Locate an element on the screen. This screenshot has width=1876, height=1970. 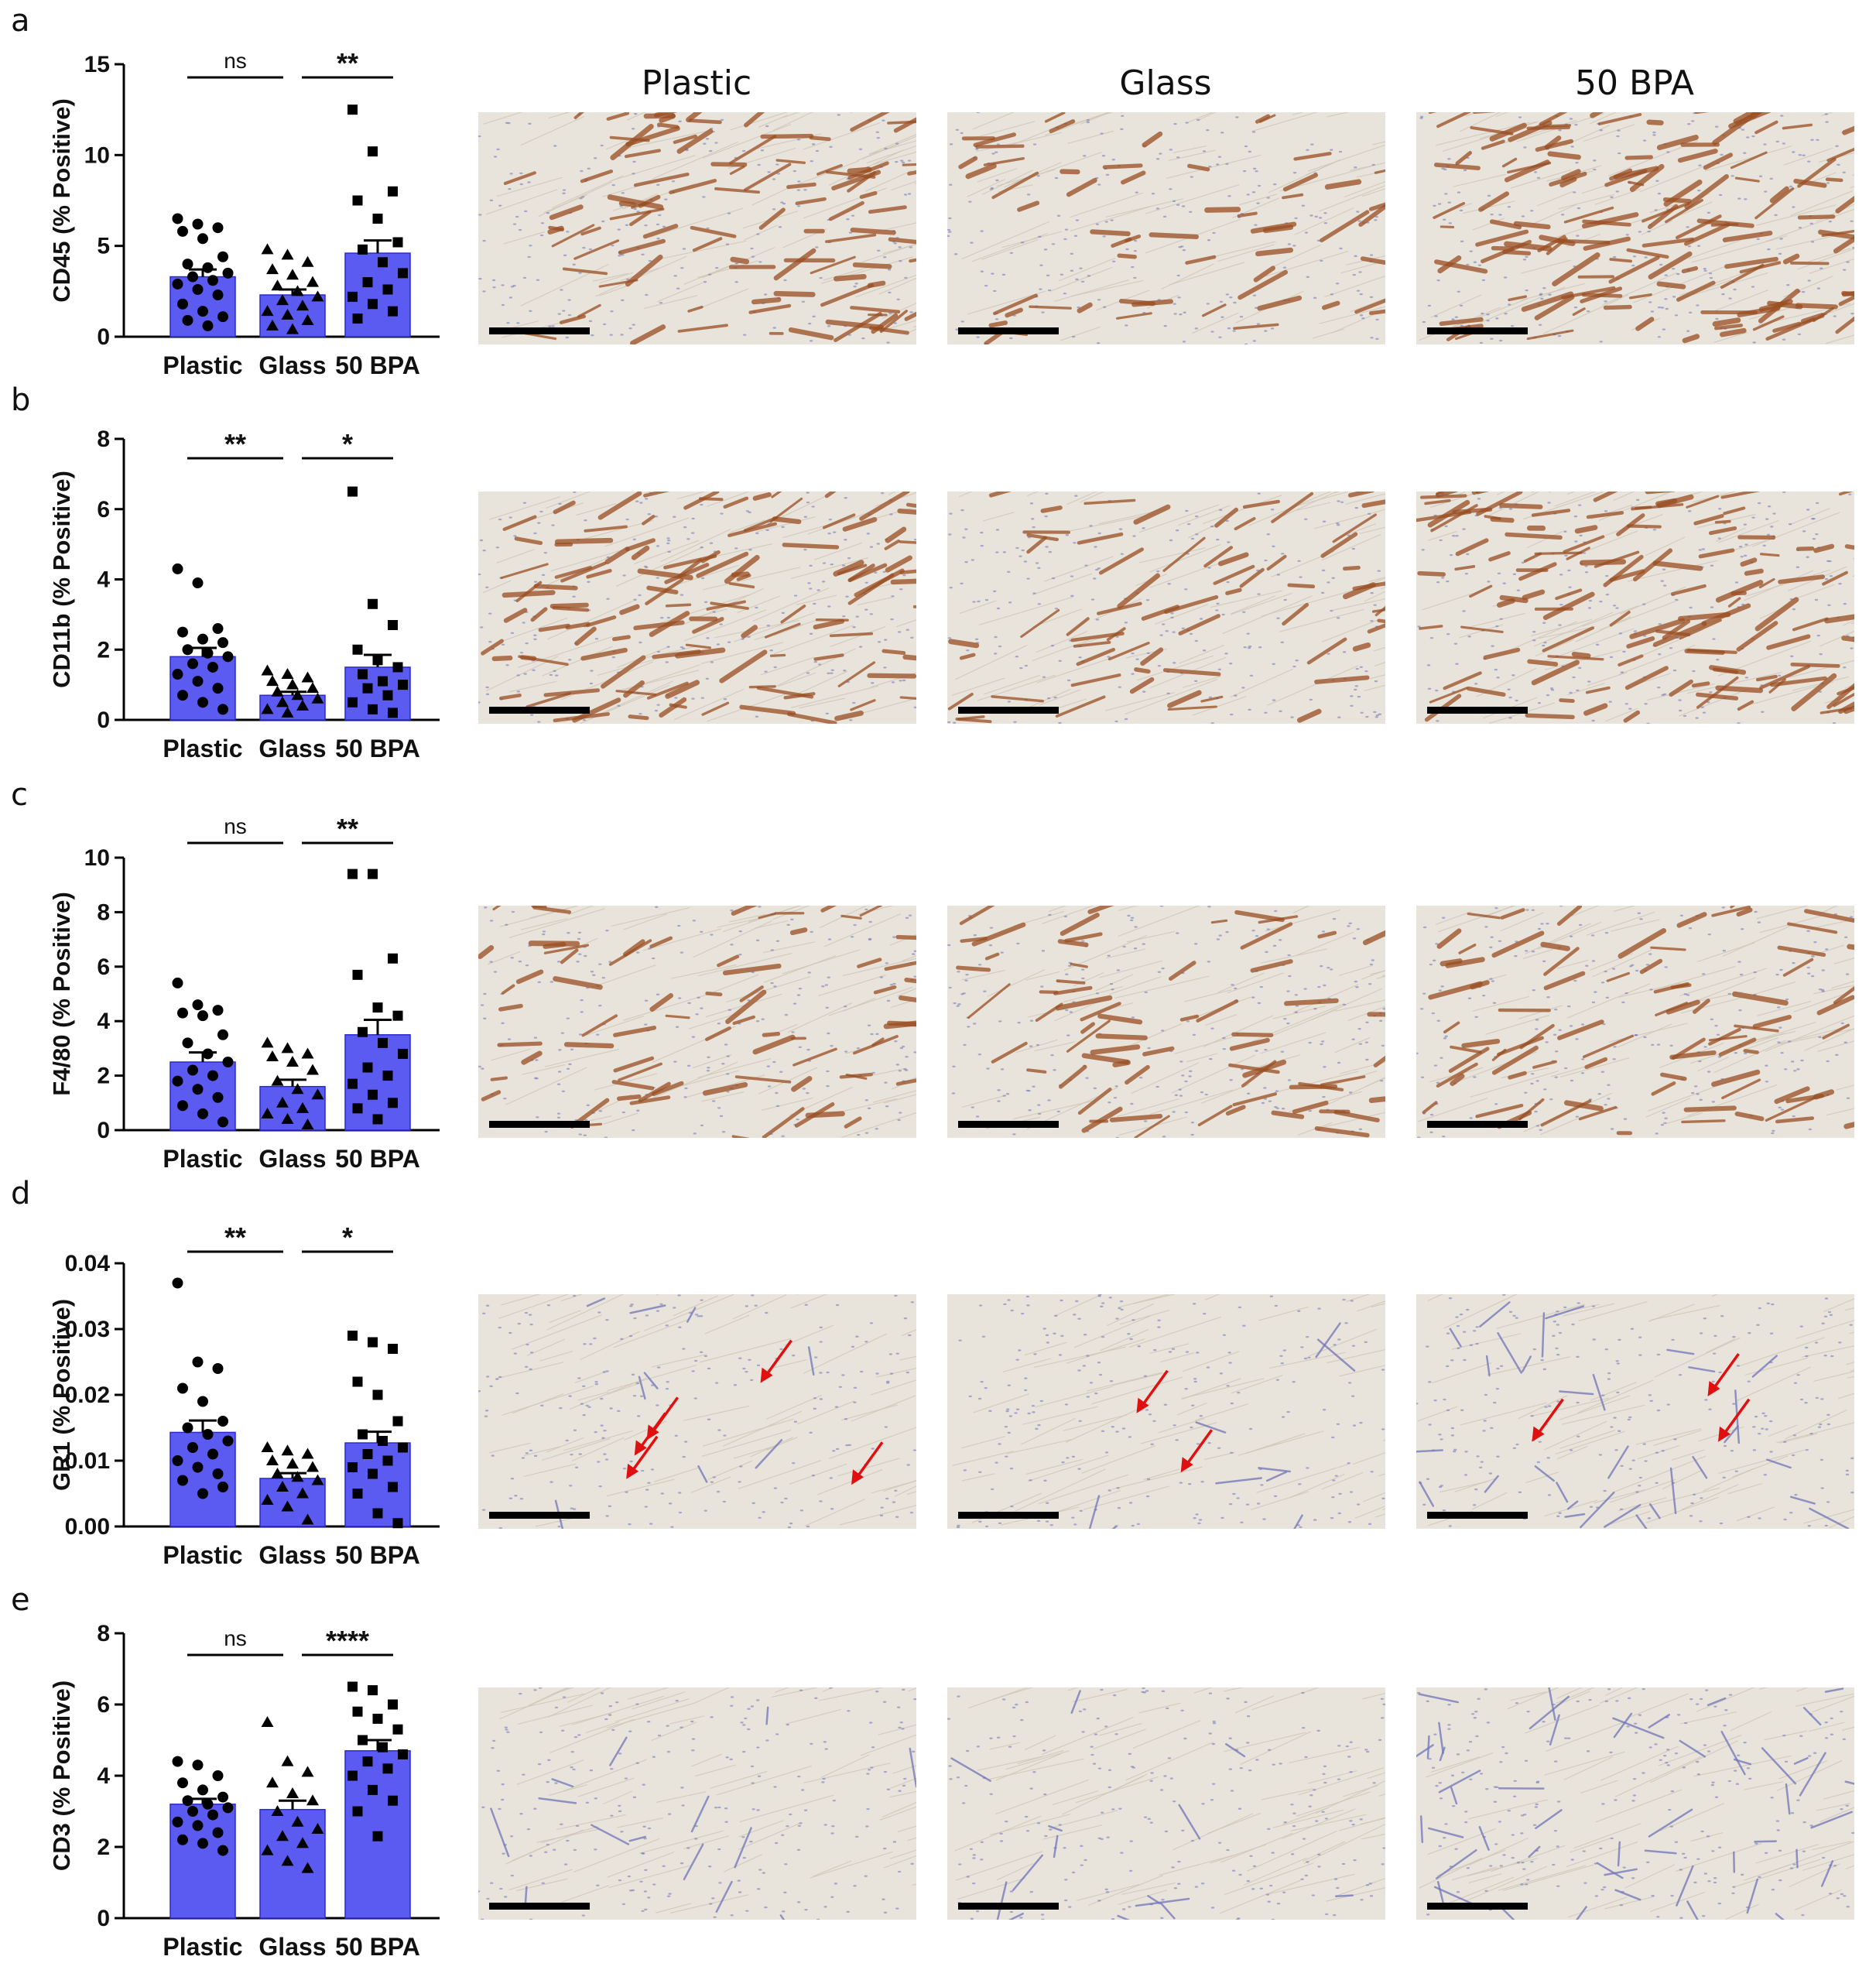
y-axis-label: GR1 (% Positive) is located at coordinates (61, 1395).